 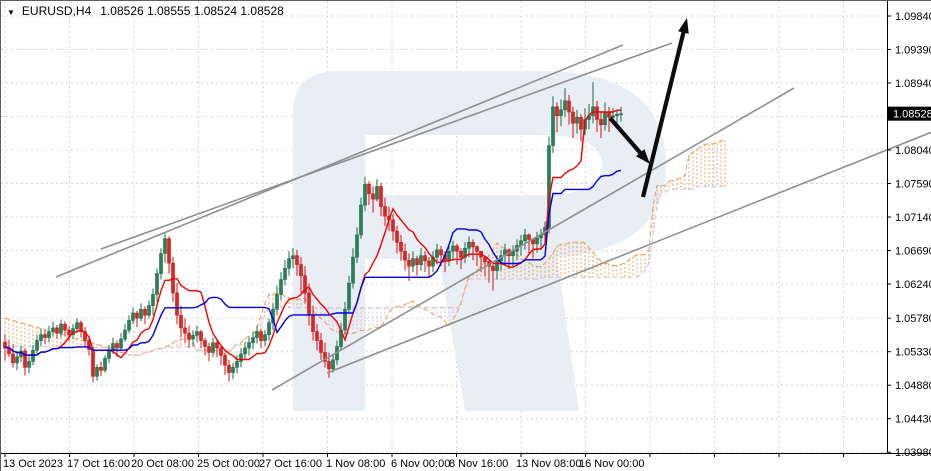 I want to click on x-axis-label: 20 Oct 08:00, so click(x=162, y=464).